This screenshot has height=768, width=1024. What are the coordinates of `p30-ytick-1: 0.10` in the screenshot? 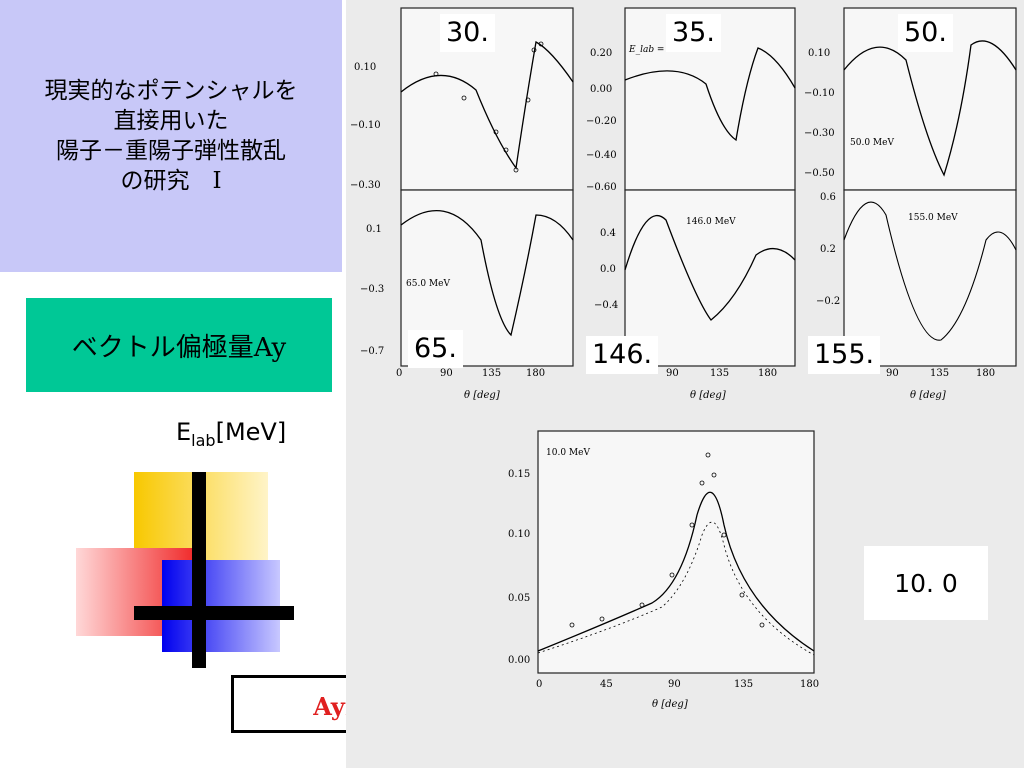 It's located at (365, 67).